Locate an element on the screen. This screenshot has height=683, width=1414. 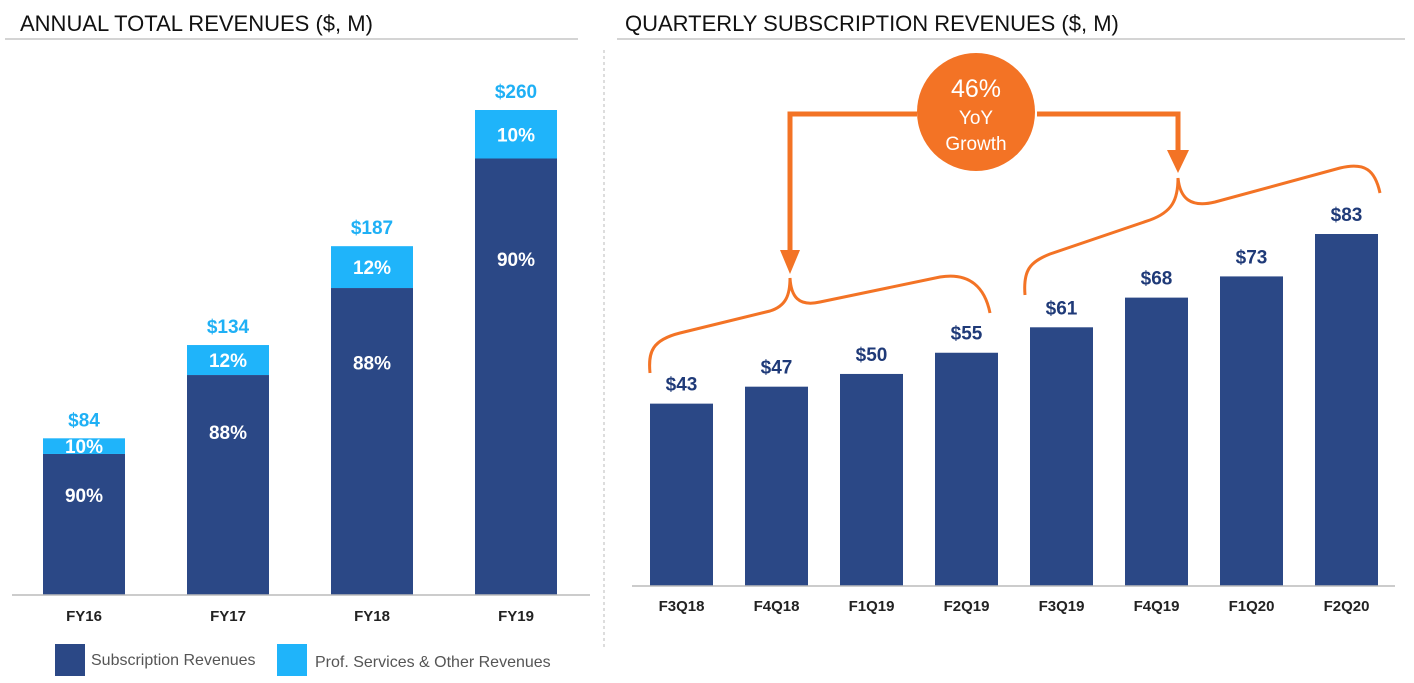
legend-label-subscription: Subscription Revenues is located at coordinates (173, 660).